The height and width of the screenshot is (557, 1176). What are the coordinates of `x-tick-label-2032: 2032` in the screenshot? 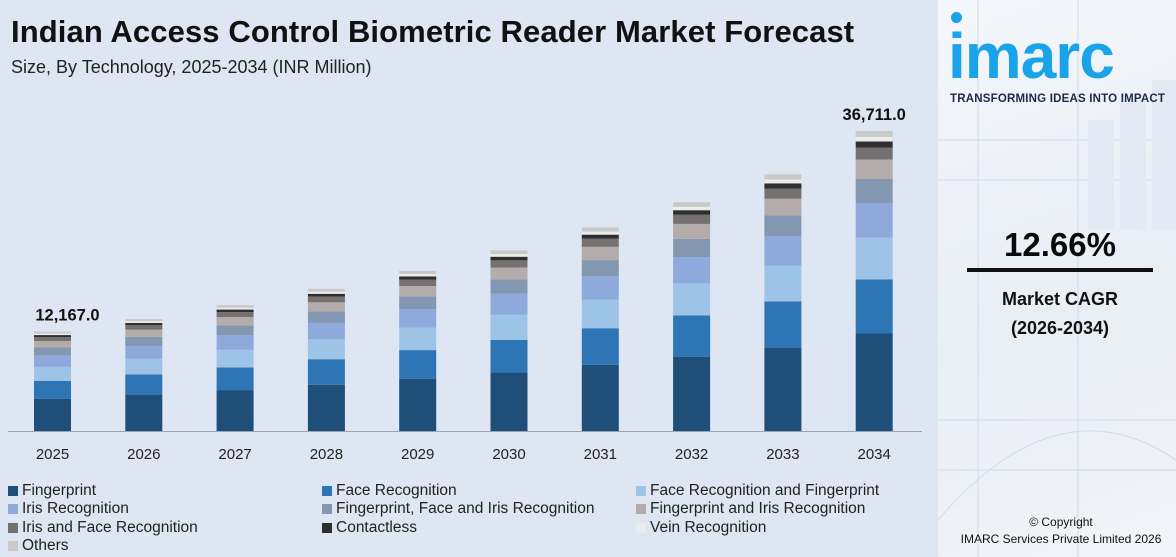 It's located at (691, 454).